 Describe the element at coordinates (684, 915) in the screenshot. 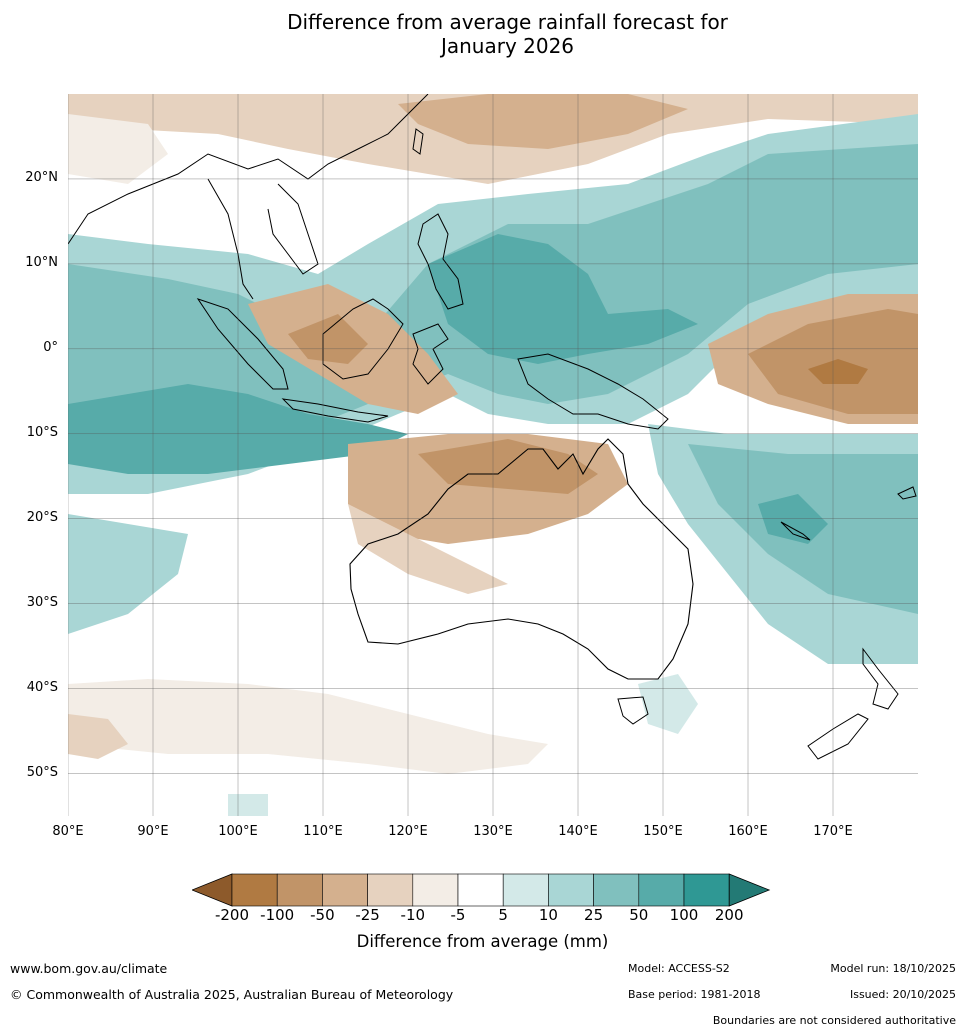

I see `colorbar-tick-label: 100` at that location.